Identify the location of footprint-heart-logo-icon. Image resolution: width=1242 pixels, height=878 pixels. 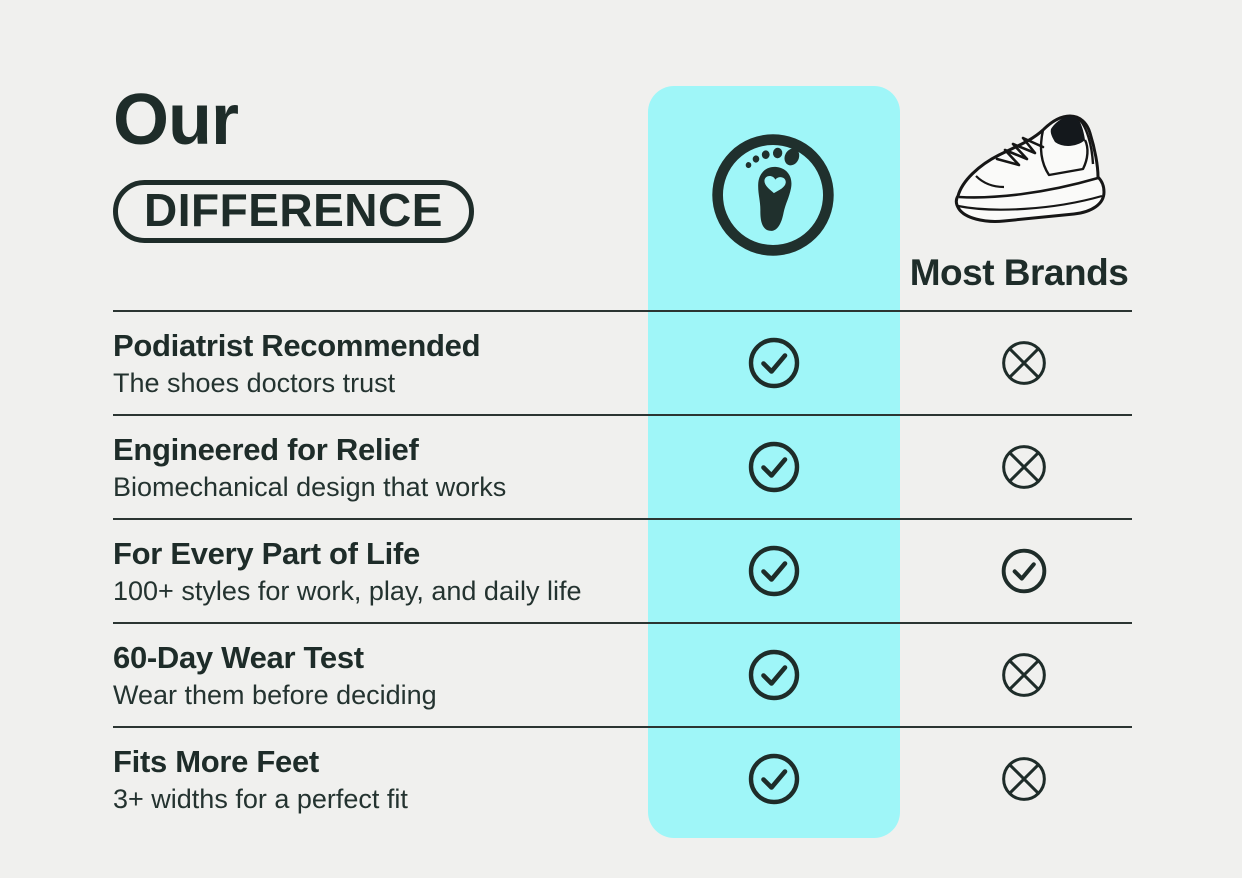
(773, 195).